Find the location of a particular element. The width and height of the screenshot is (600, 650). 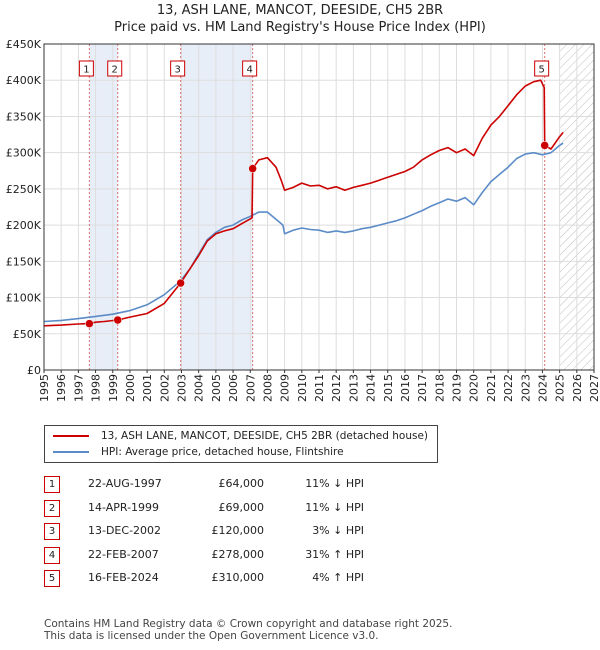

sale-hpi-diff: 31% ↑ HPI is located at coordinates (334, 554).